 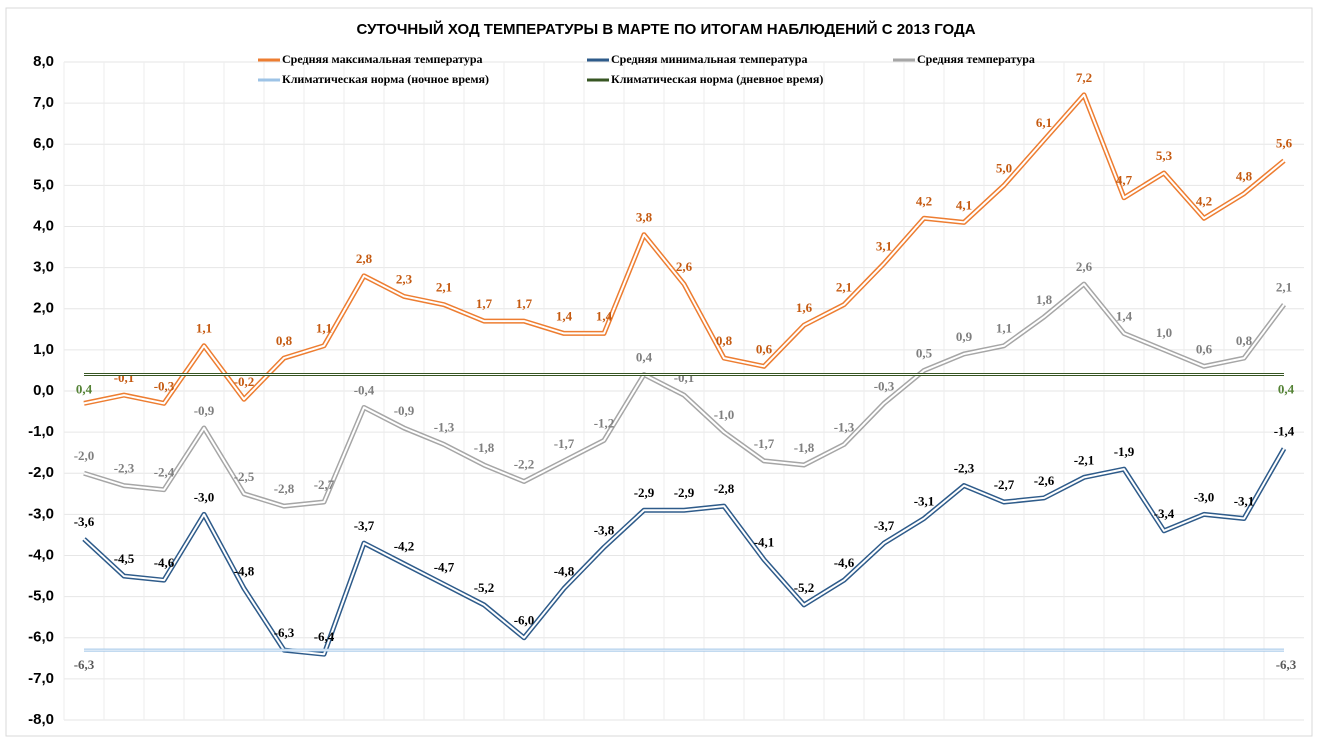 I want to click on data-label: -4,7, so click(x=444, y=566).